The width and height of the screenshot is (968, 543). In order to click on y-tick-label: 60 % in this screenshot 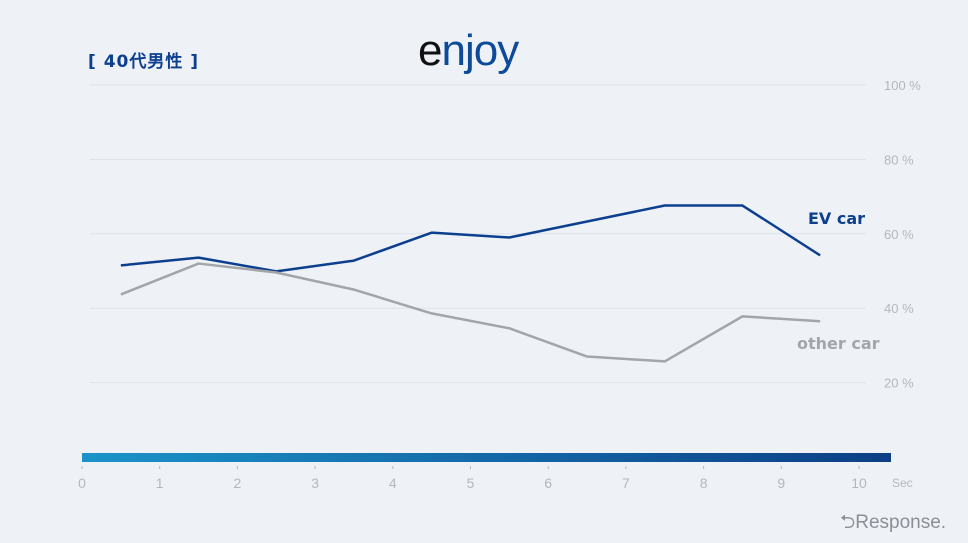, I will do `click(899, 234)`.